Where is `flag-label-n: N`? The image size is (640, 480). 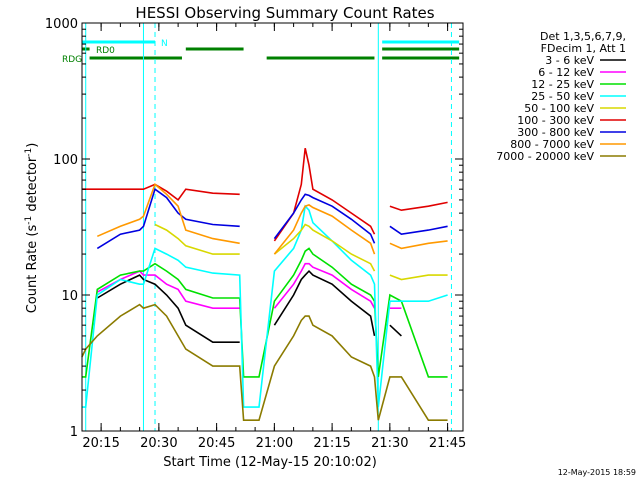 flag-label-n: N is located at coordinates (164, 44).